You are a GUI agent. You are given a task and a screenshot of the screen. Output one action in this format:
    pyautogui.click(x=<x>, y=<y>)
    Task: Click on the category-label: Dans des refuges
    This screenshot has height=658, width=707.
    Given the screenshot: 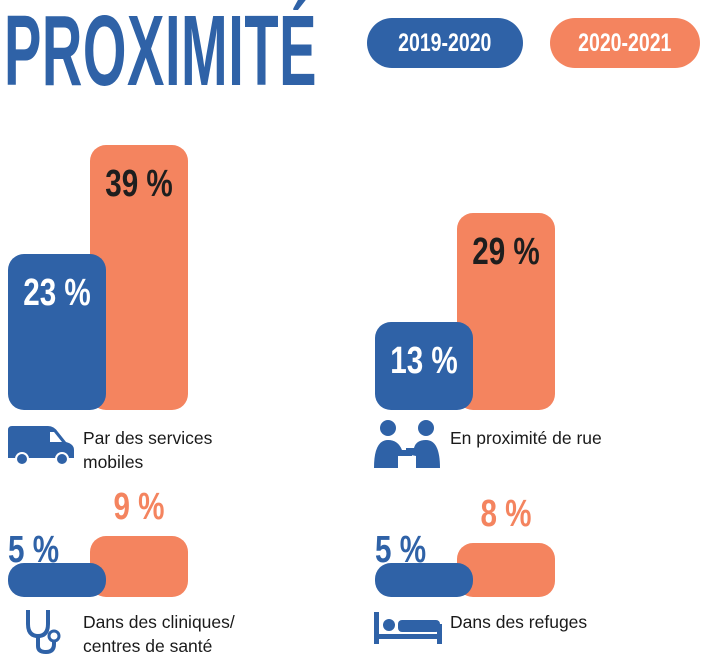 What is the action you would take?
    pyautogui.click(x=519, y=622)
    